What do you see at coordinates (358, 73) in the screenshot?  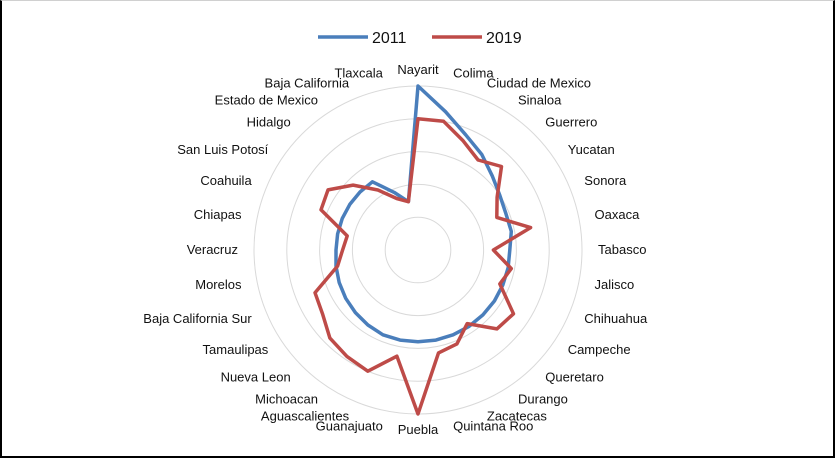 I see `category-label: Tlaxcala` at bounding box center [358, 73].